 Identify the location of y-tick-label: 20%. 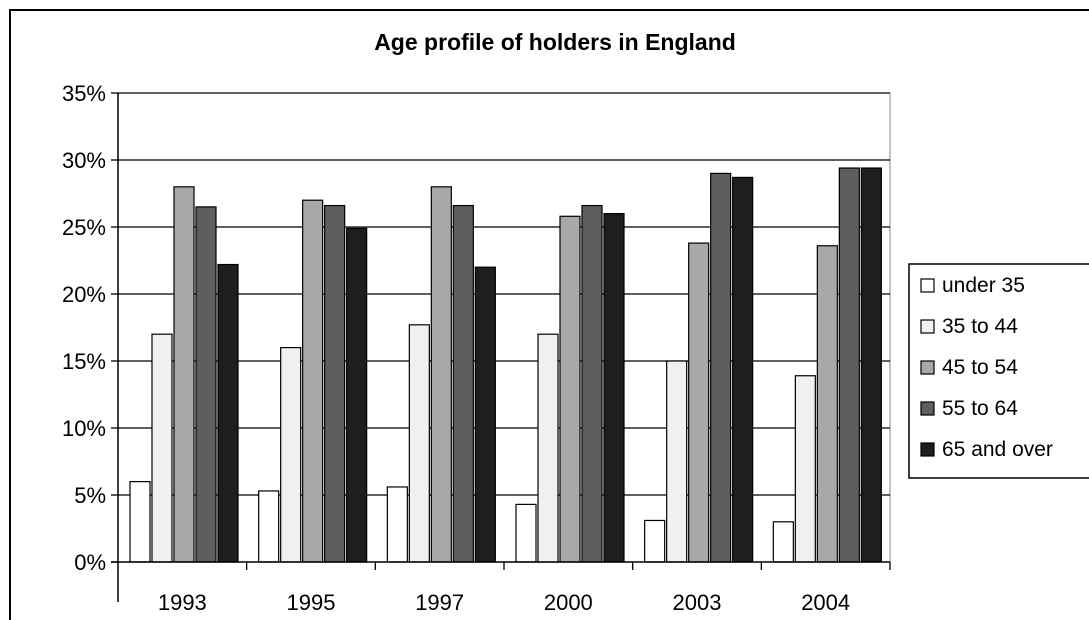
(84, 294).